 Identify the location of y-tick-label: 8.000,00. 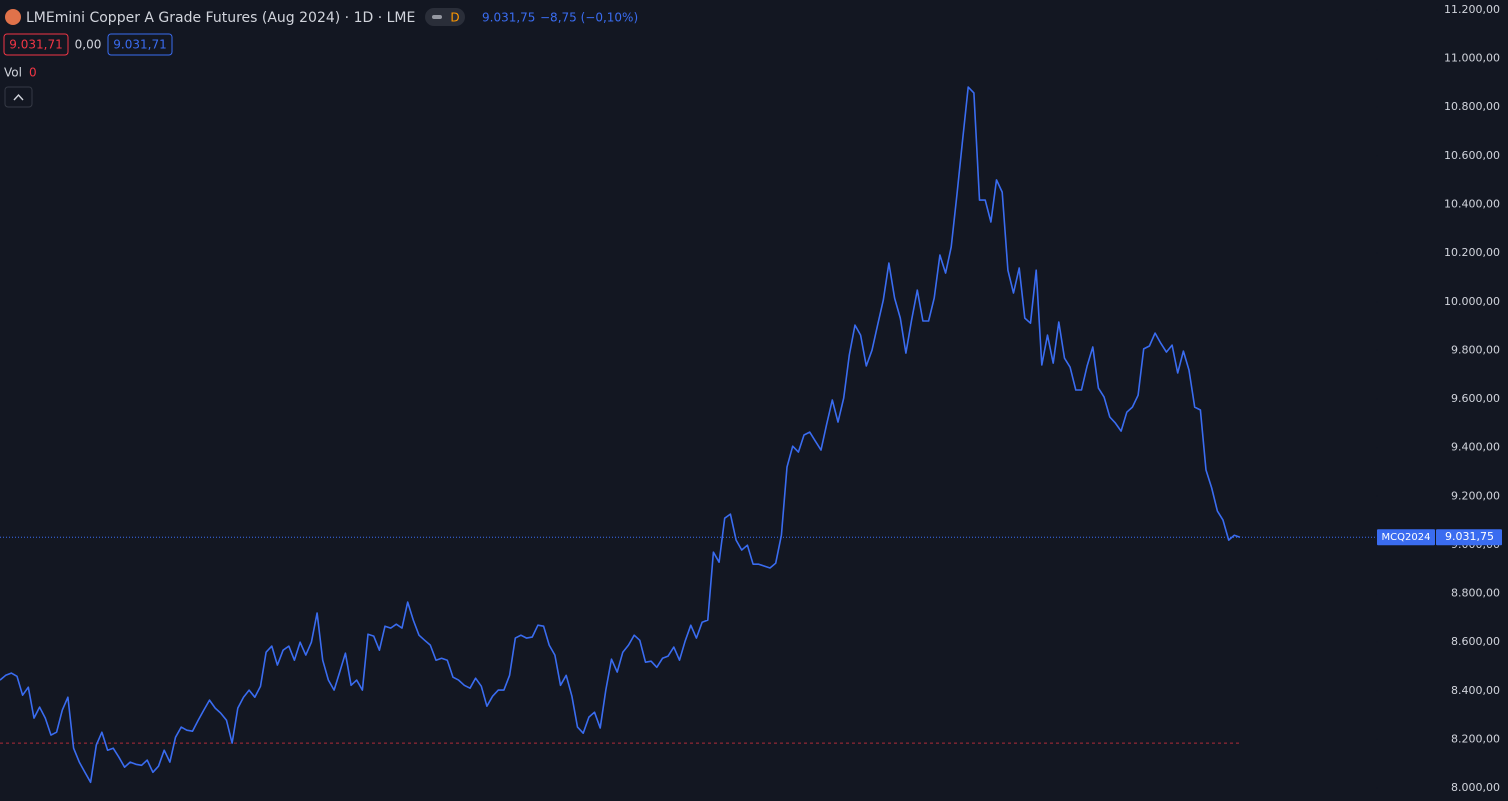
(1475, 787).